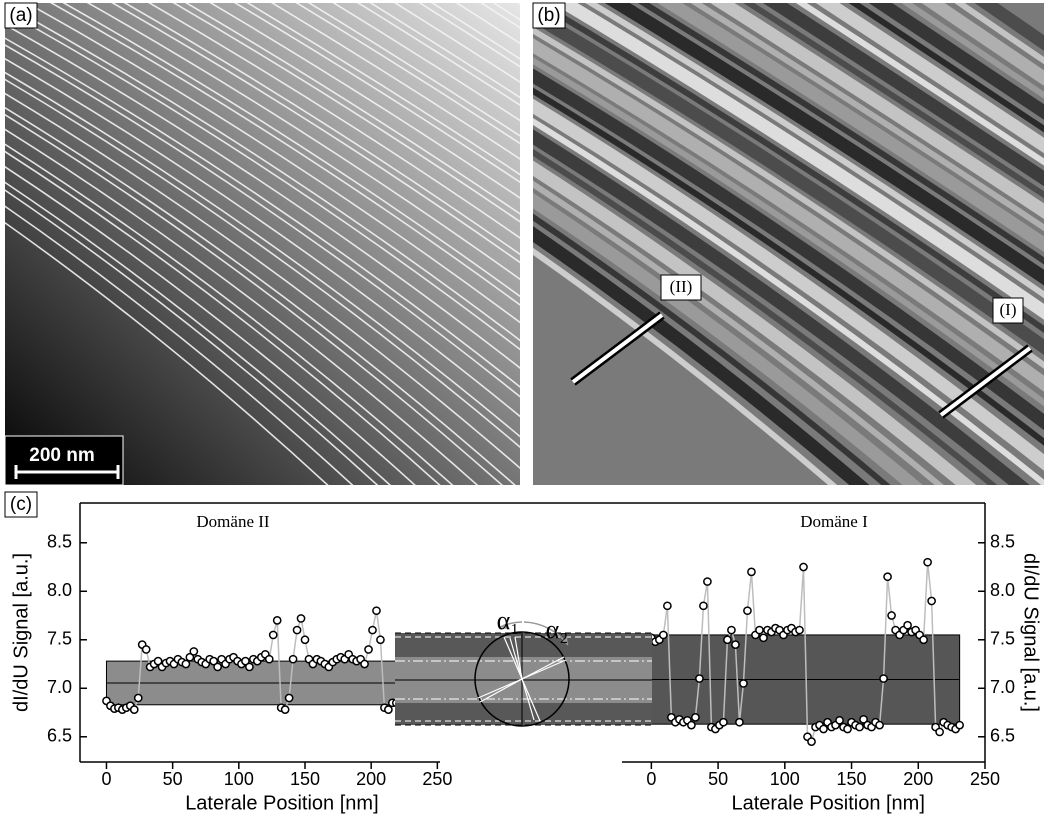  I want to click on scale-bar-label: 200 nm, so click(61, 455).